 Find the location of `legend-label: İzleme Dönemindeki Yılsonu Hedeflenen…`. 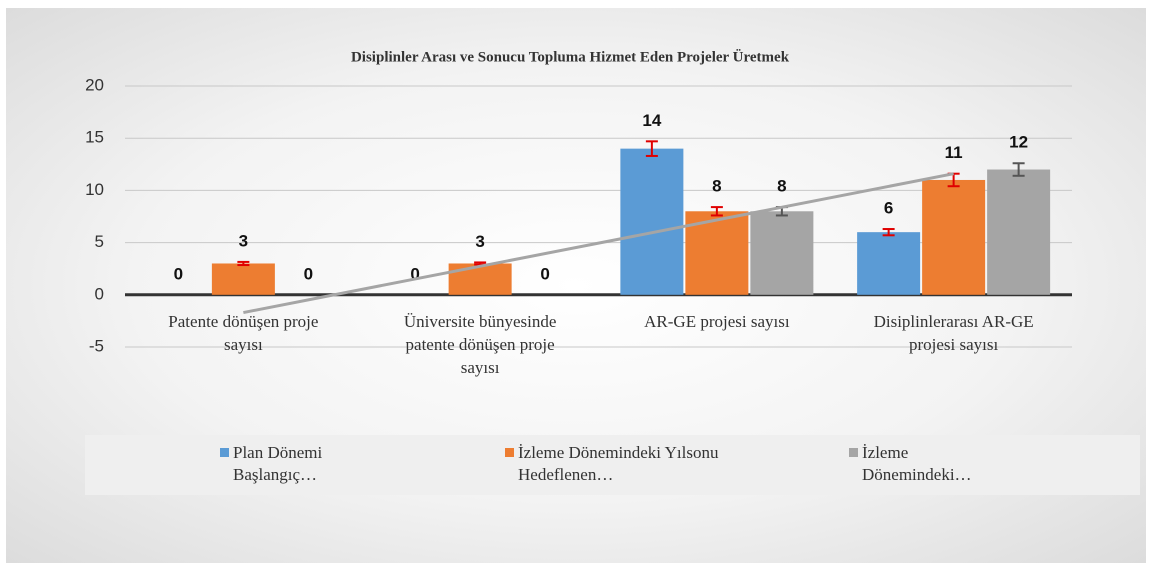

legend-label: İzleme Dönemindeki Yılsonu Hedeflenen… is located at coordinates (618, 463).